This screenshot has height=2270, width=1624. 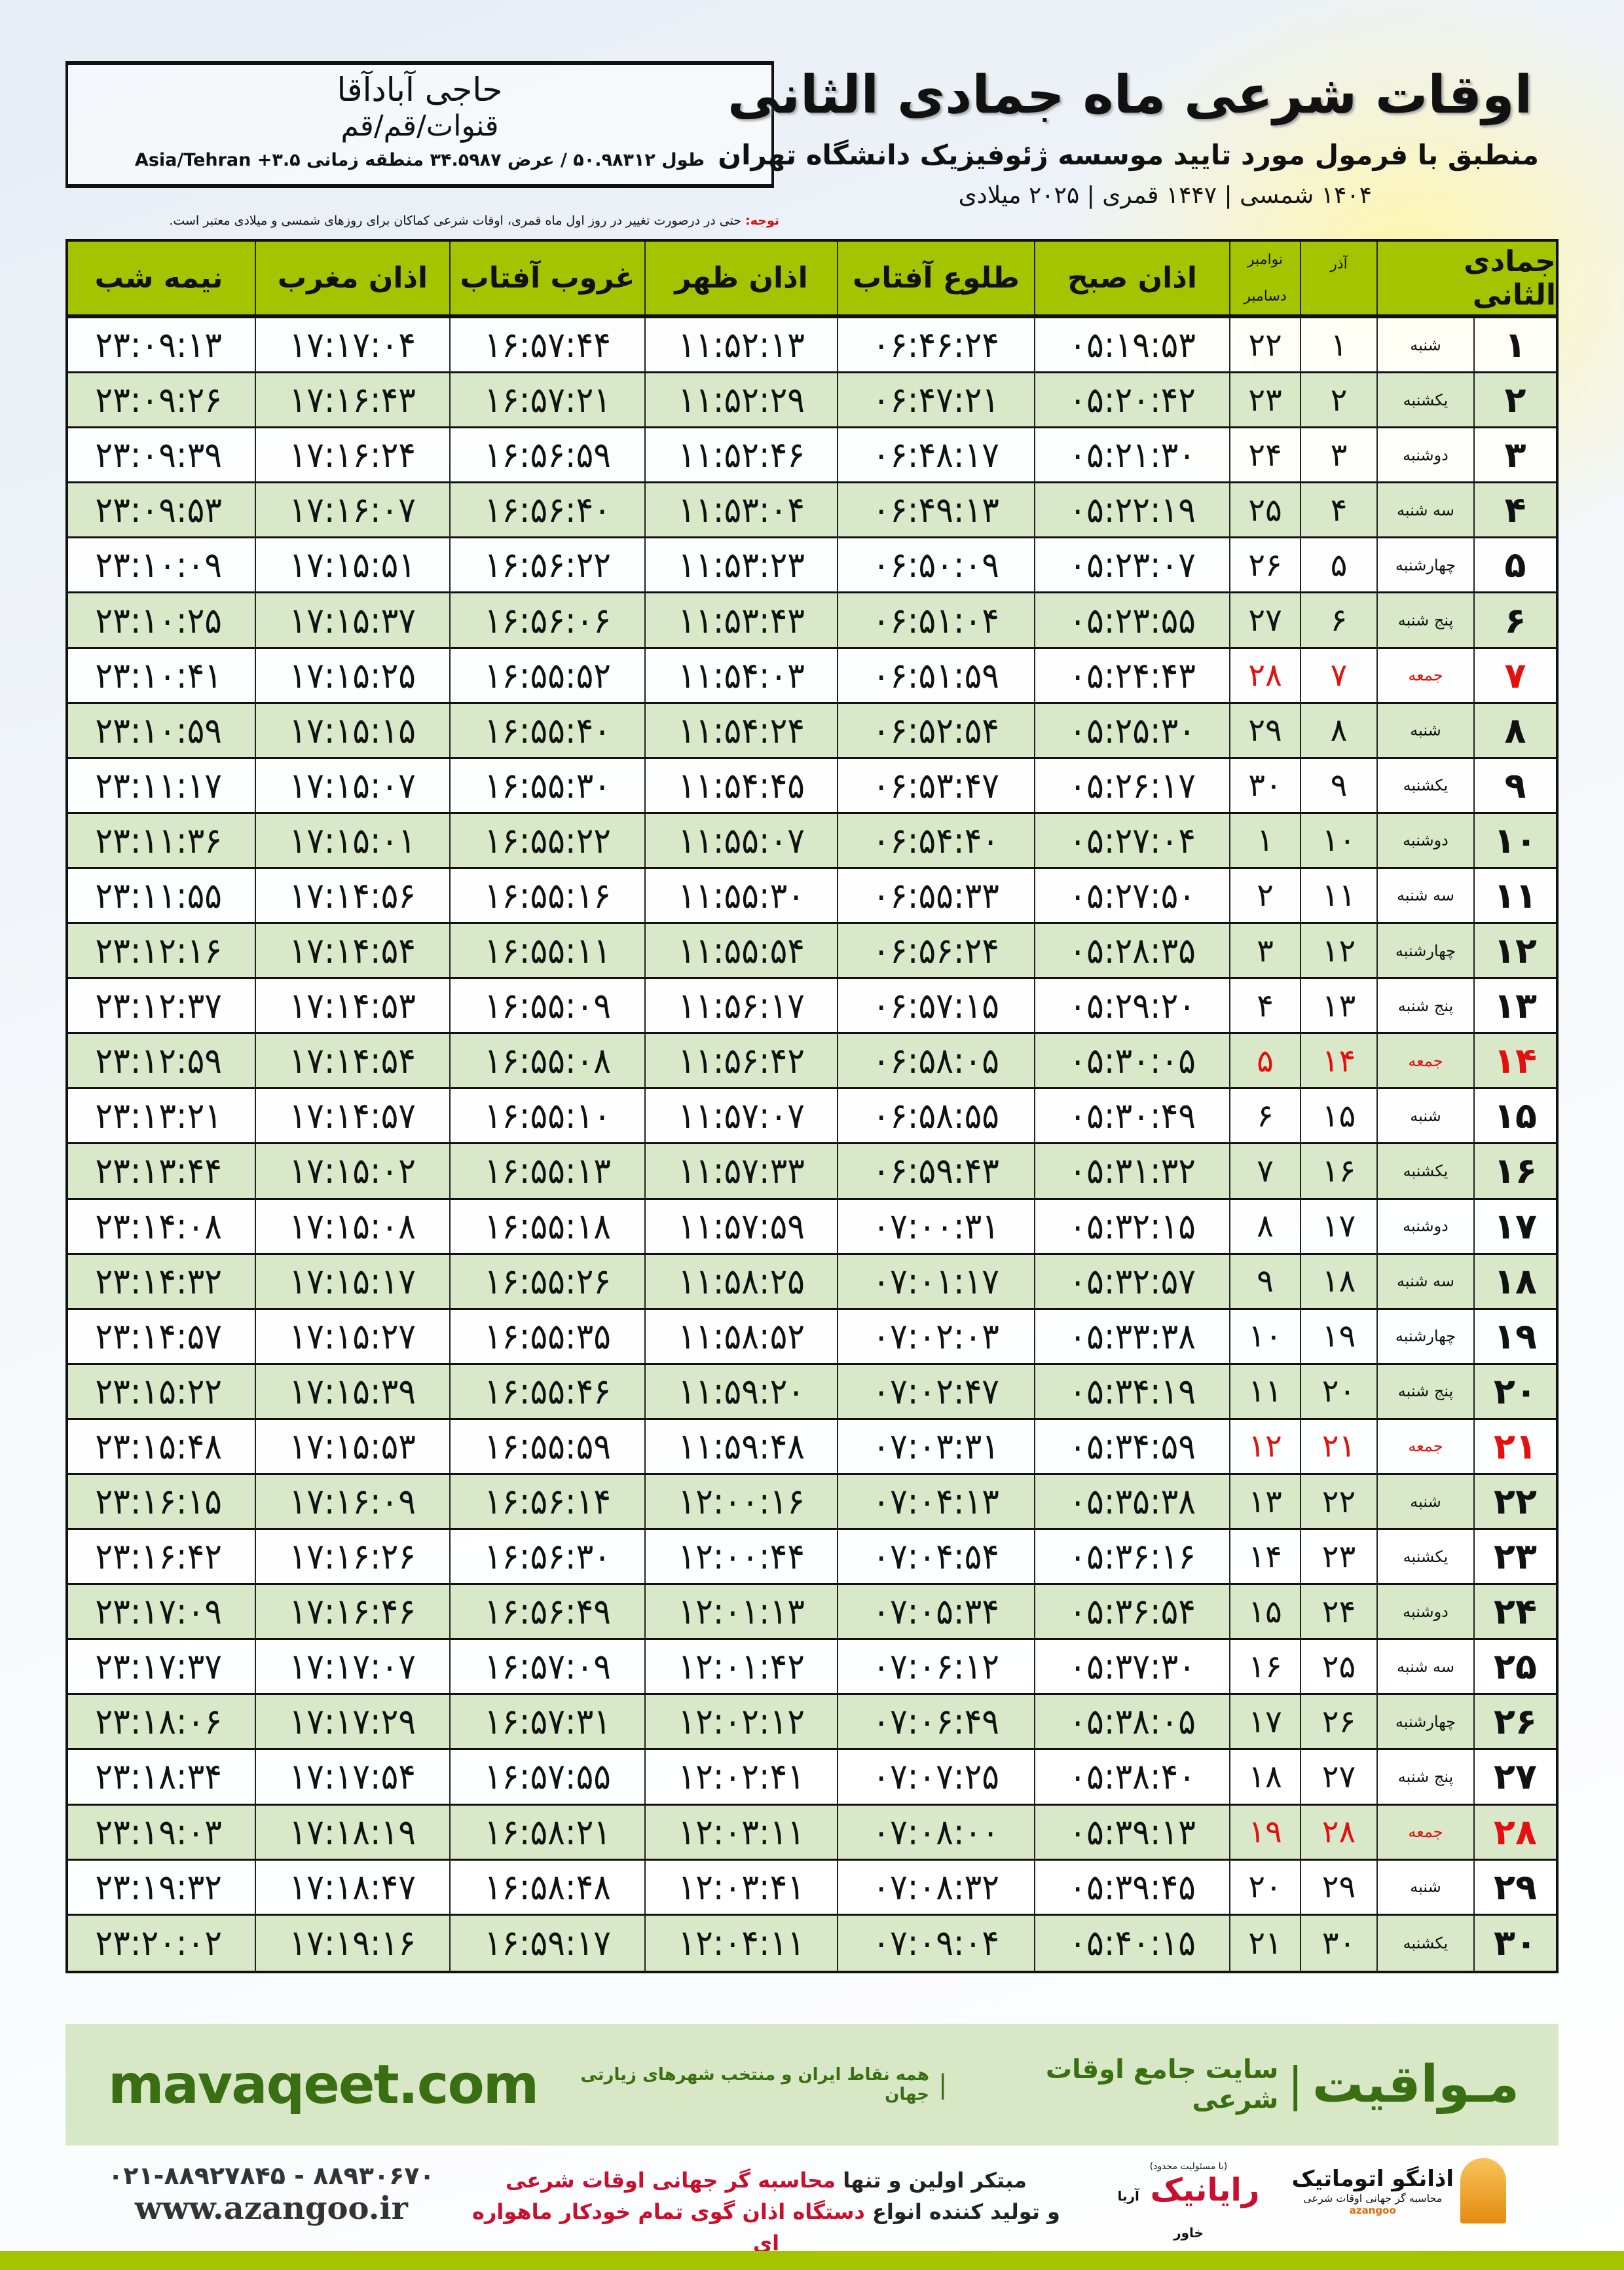 What do you see at coordinates (1338, 1116) in the screenshot?
I see `shamsi-day: ۱۵` at bounding box center [1338, 1116].